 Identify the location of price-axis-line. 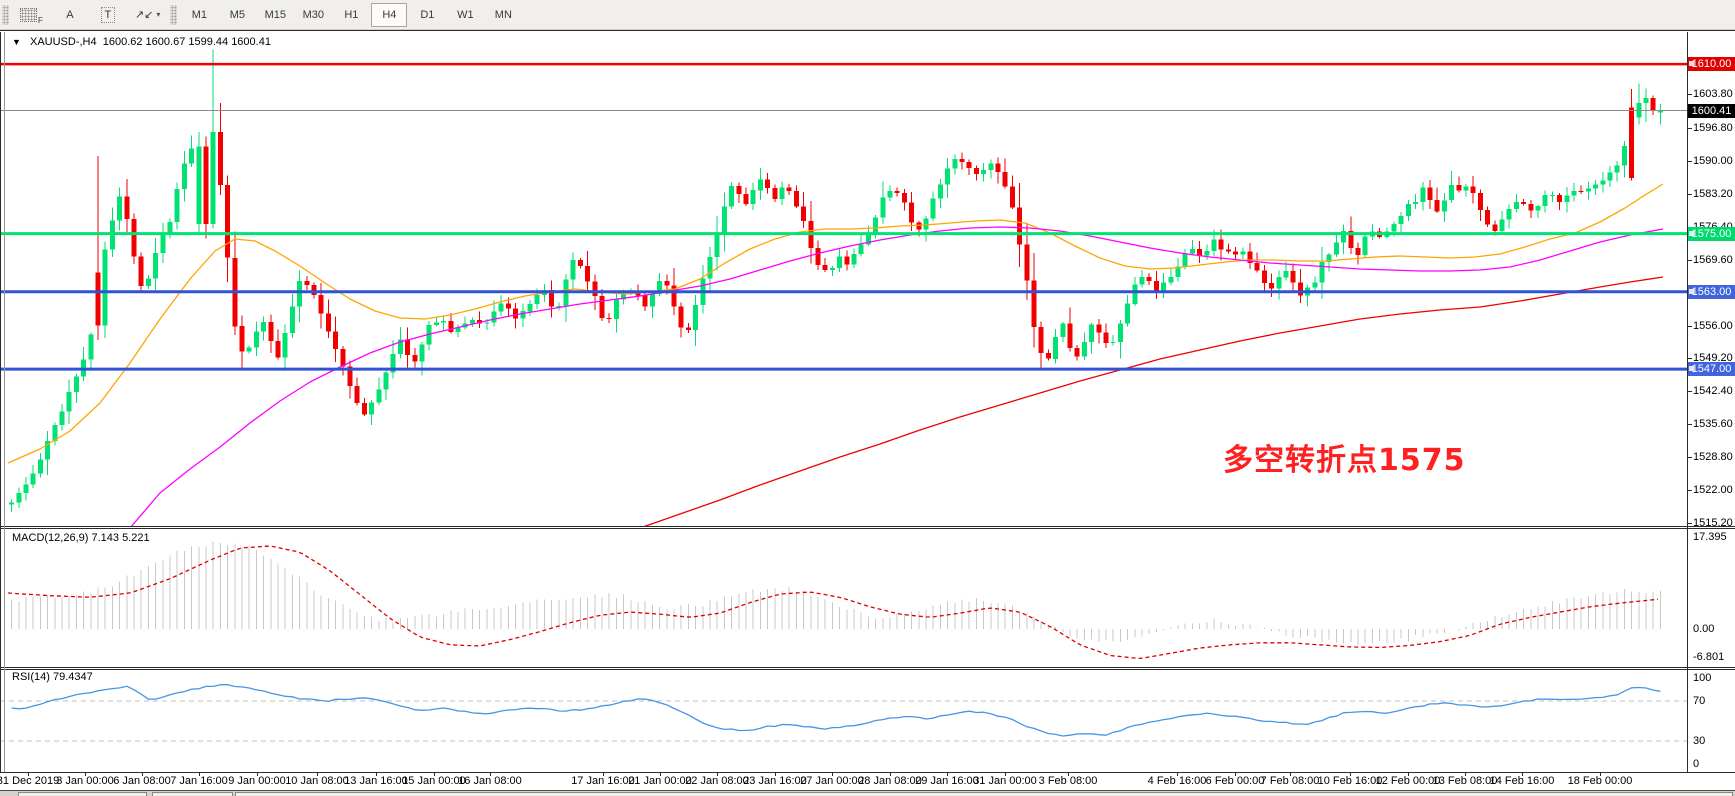
(1687, 402).